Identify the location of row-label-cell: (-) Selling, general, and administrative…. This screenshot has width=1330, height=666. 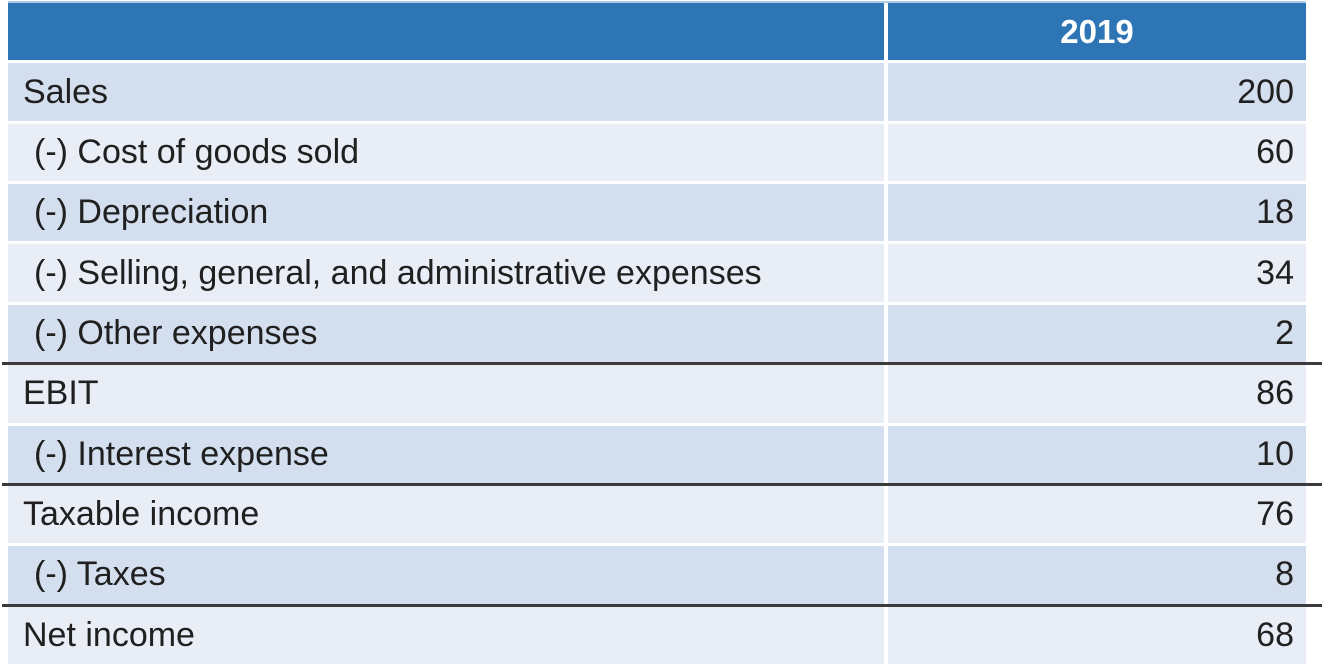
(446, 273).